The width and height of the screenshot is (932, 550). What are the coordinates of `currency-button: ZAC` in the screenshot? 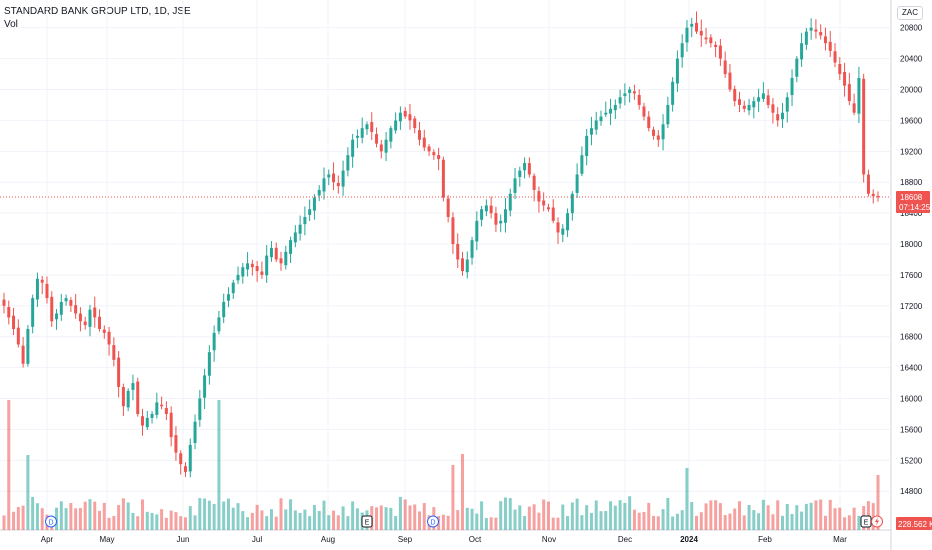 It's located at (910, 13).